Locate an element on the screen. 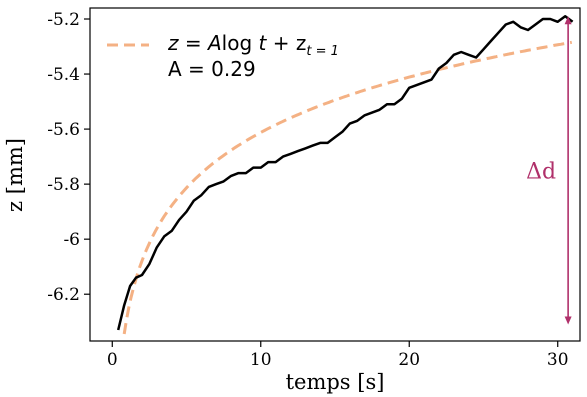 The height and width of the screenshot is (397, 587). x-axis-label: temps [s] is located at coordinates (335, 382).